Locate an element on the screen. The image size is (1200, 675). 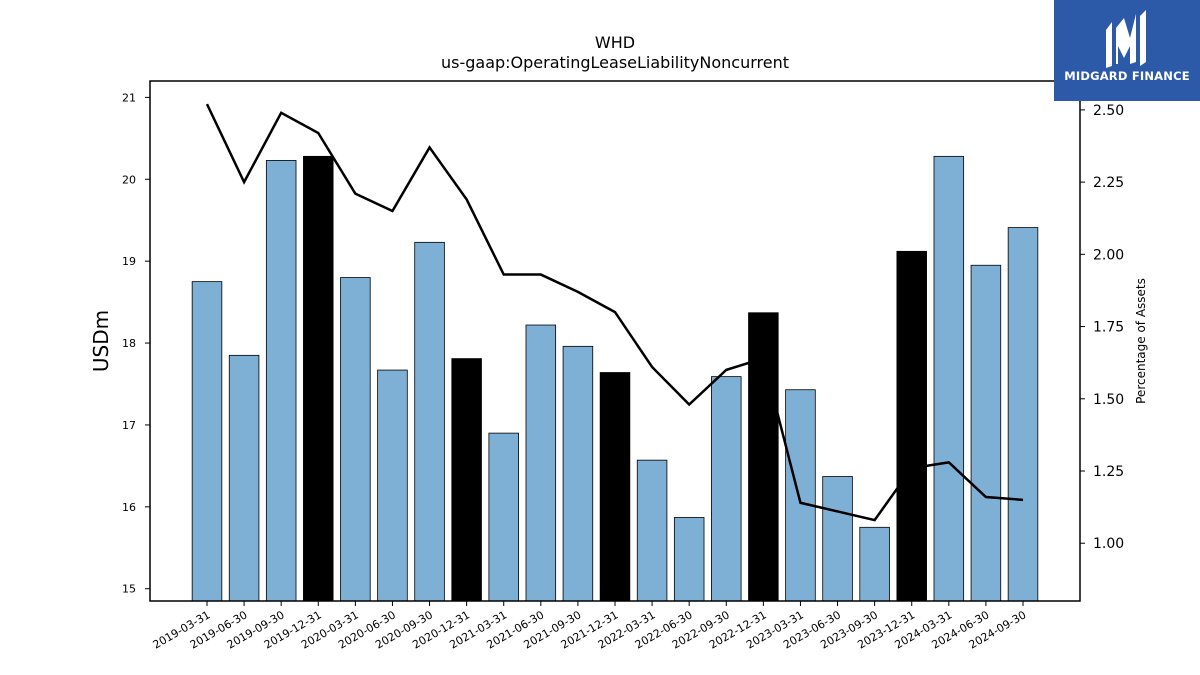
right-axis-label: Percentage of Assets is located at coordinates (1141, 341).